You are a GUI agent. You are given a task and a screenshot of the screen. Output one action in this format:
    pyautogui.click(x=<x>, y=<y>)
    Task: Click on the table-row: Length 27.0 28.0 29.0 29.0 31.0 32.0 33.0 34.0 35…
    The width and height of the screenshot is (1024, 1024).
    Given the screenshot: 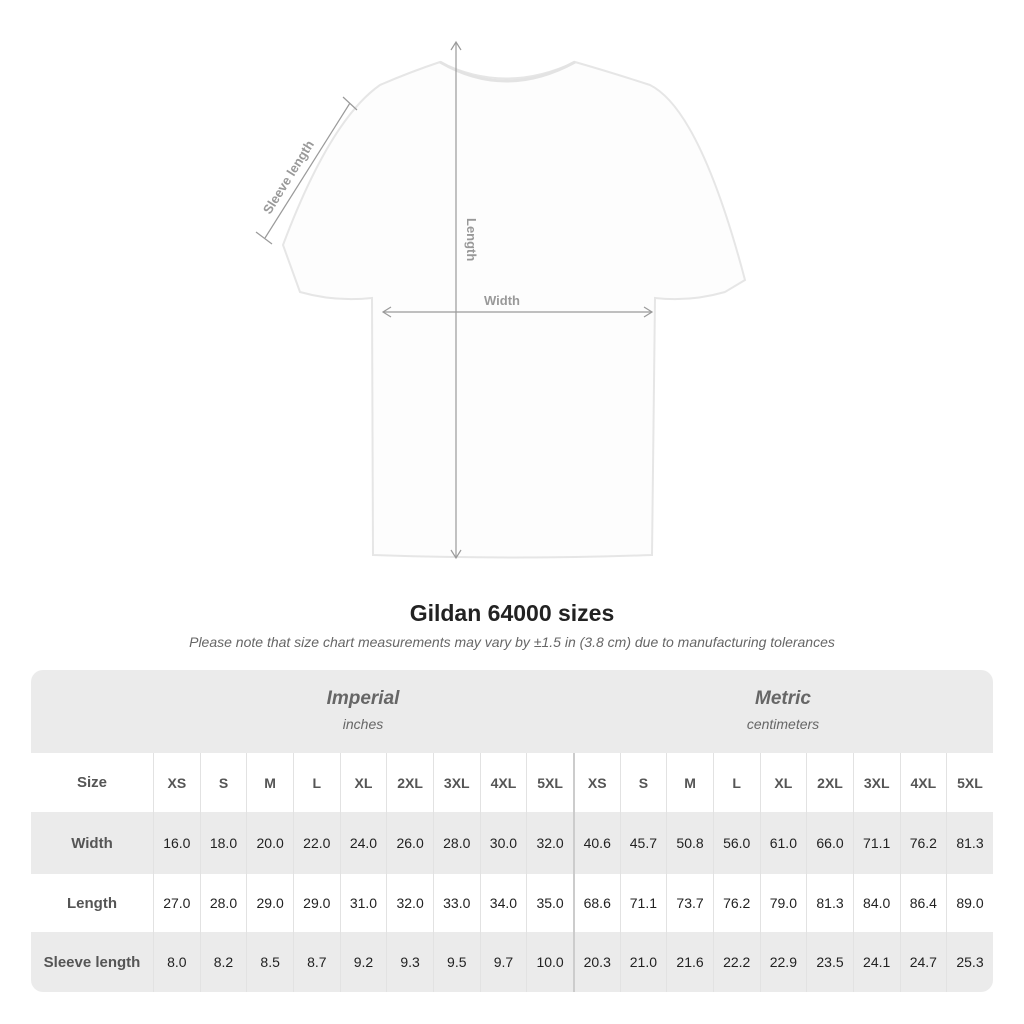 What is the action you would take?
    pyautogui.click(x=512, y=903)
    